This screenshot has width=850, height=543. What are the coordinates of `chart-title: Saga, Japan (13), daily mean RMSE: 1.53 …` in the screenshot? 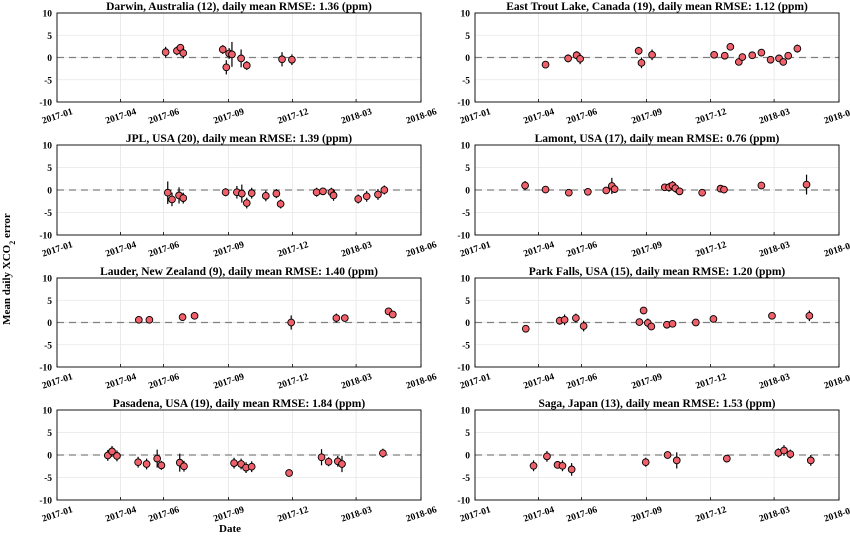 It's located at (656, 404).